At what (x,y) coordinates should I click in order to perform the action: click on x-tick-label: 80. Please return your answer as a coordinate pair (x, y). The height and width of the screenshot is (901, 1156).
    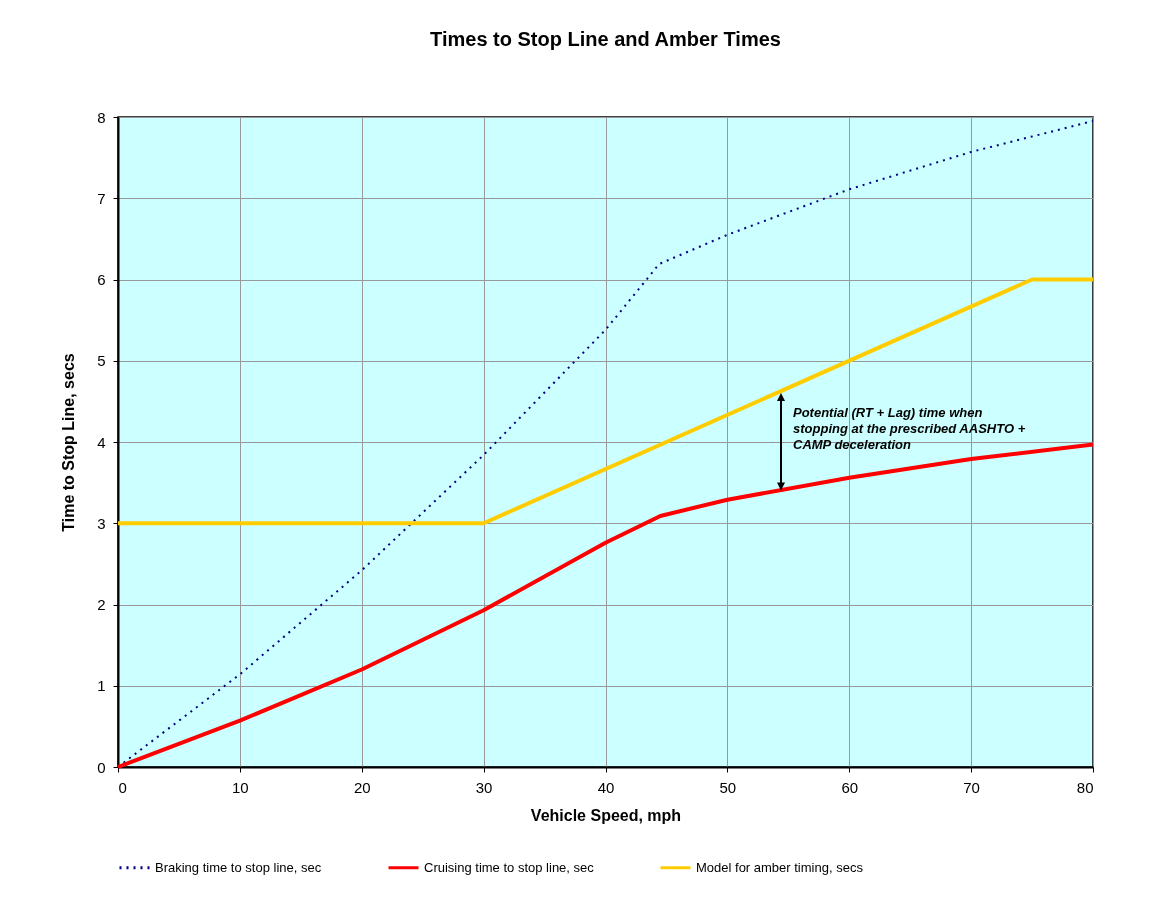
    Looking at the image, I should click on (1085, 787).